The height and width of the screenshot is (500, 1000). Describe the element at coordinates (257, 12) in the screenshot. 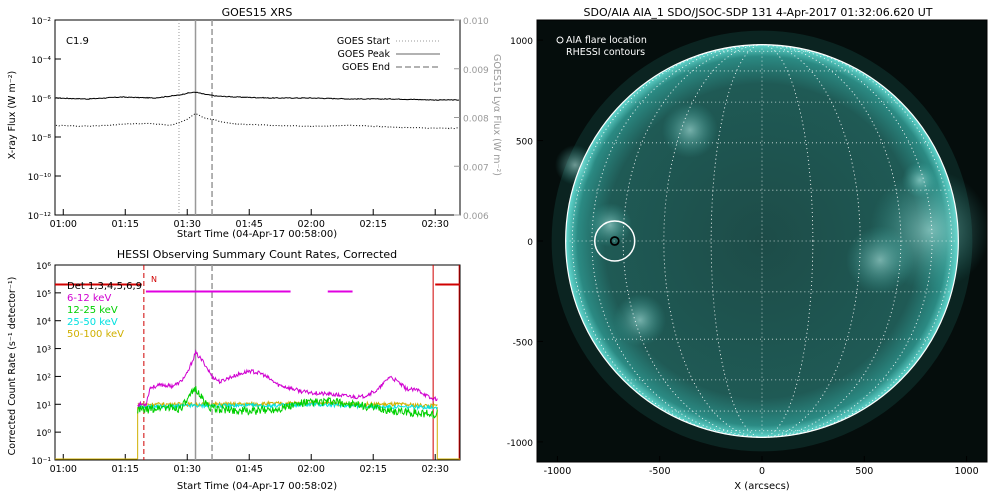

I see `goes-title: GOES15 XRS` at that location.